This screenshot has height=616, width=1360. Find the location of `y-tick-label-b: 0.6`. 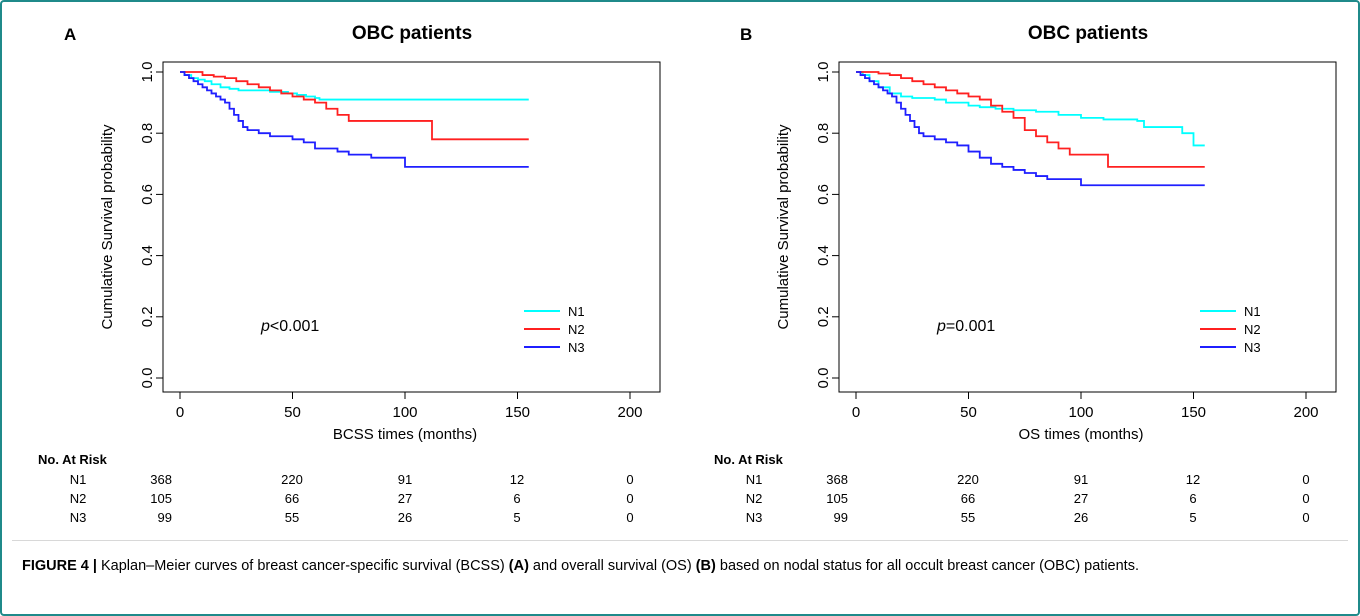

y-tick-label-b: 0.6 is located at coordinates (823, 194).